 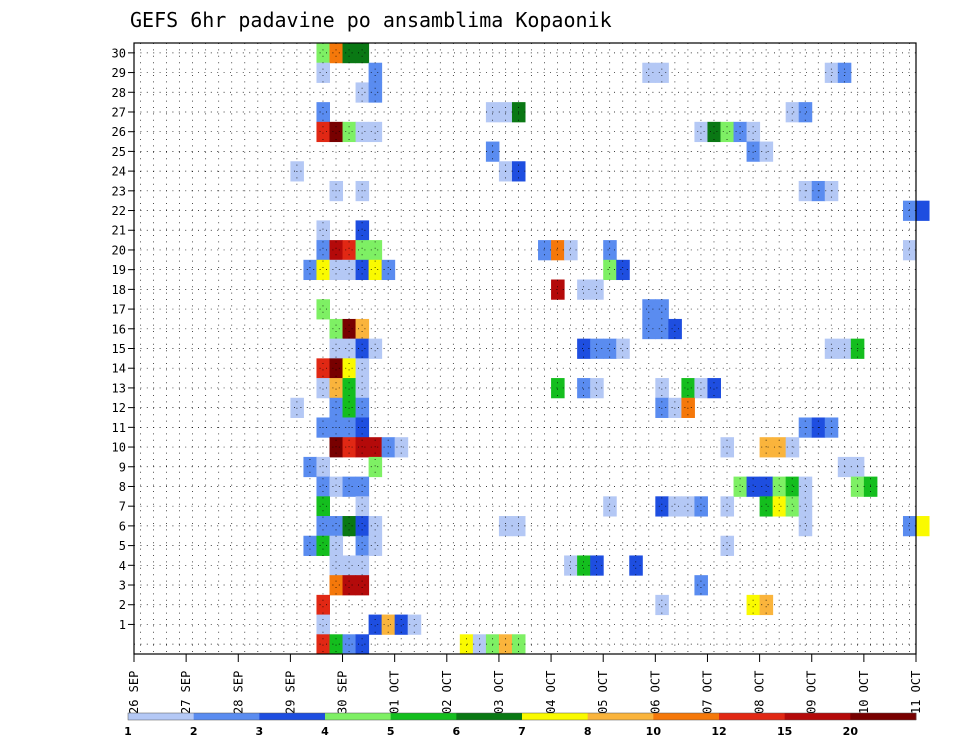 What do you see at coordinates (122, 586) in the screenshot?
I see `y-tick-label: 3` at bounding box center [122, 586].